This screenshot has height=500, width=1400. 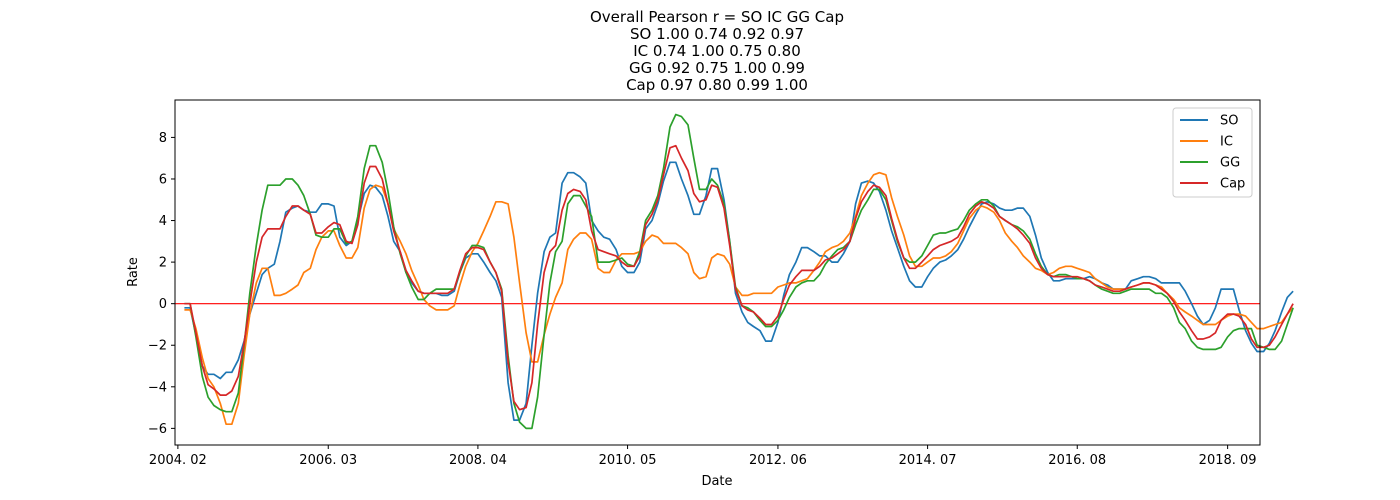 I want to click on x-tick-label: 2014. 07, so click(x=928, y=460).